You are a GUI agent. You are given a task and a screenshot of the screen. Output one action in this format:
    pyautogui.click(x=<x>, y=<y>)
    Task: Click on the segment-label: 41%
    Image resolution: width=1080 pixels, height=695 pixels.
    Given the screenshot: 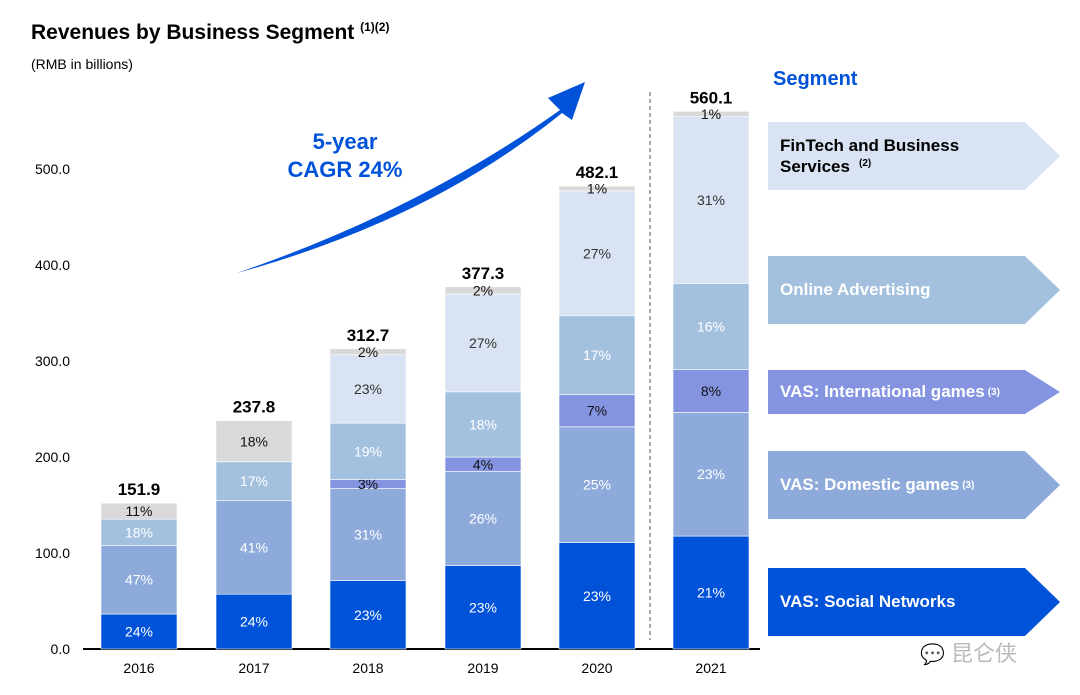 What is the action you would take?
    pyautogui.click(x=254, y=547)
    